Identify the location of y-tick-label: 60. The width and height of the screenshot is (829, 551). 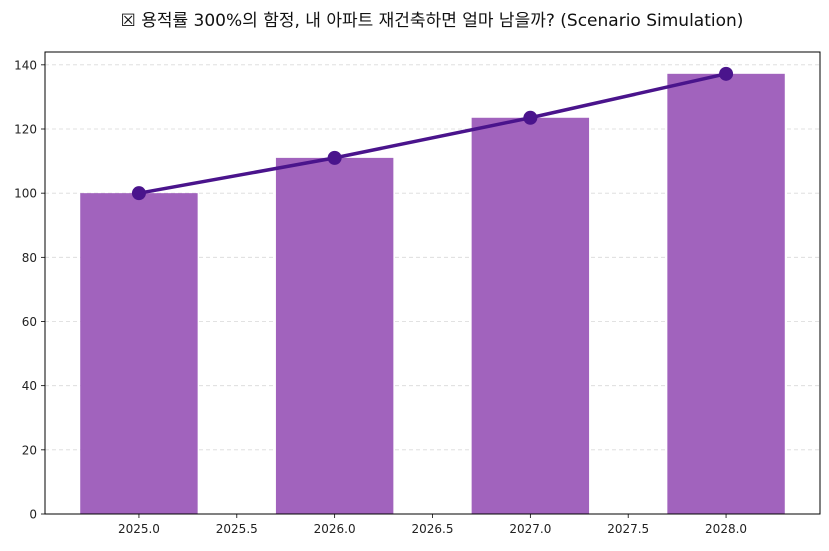
(29, 322).